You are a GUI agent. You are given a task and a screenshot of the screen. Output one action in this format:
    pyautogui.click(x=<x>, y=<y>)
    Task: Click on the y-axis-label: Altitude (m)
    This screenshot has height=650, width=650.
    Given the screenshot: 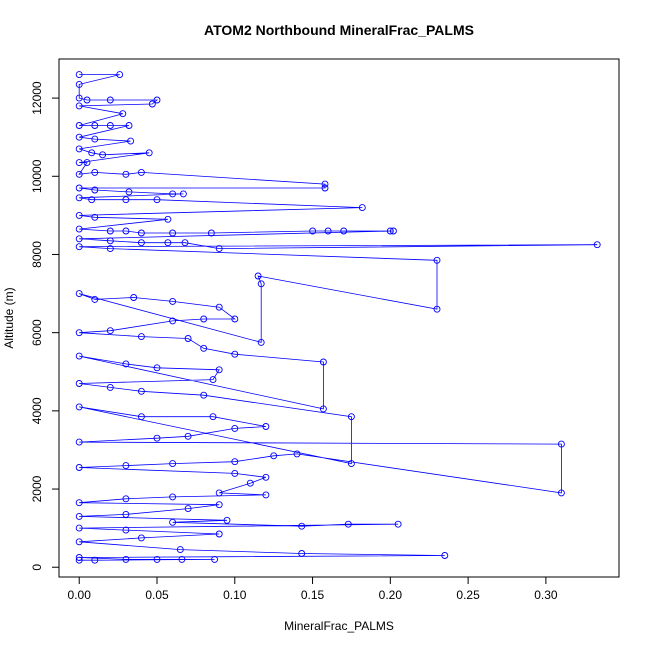 What is the action you would take?
    pyautogui.click(x=9, y=317)
    